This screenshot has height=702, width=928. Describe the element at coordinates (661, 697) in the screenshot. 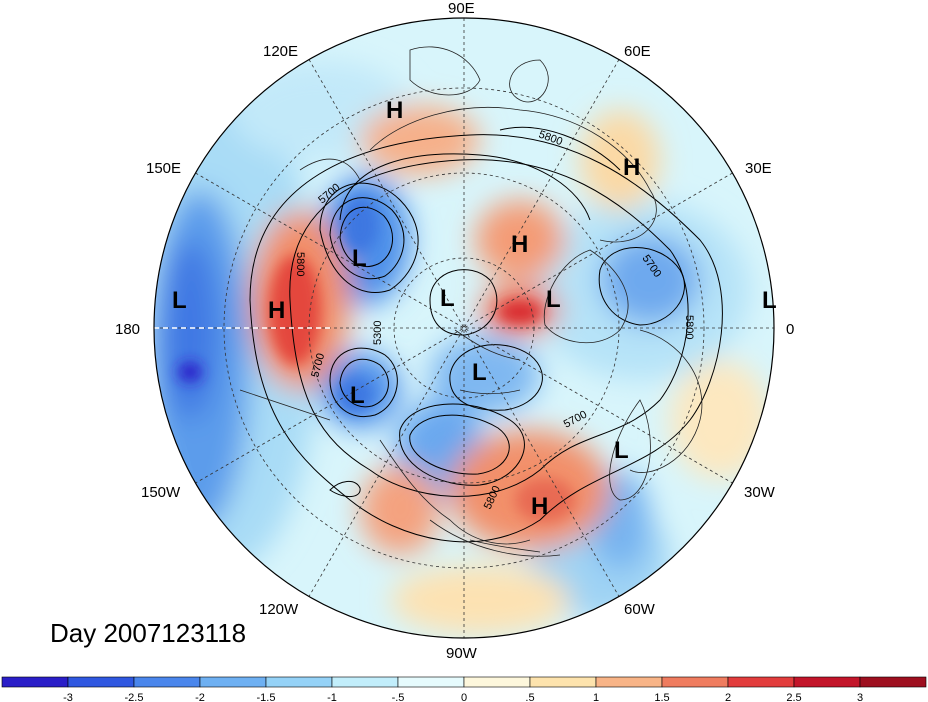

I see `colorbar-label: 1.5` at that location.